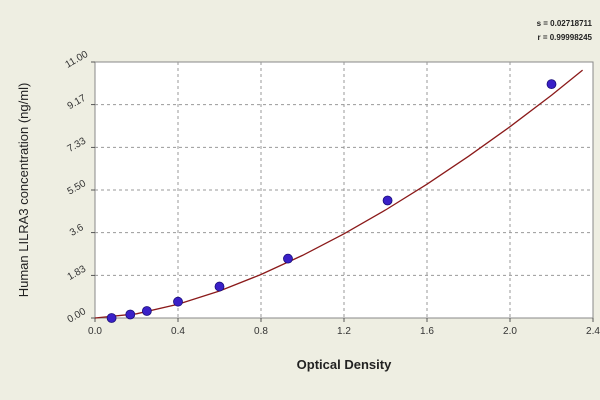 Image resolution: width=600 pixels, height=400 pixels. I want to click on x-tick-label: 2.0, so click(510, 331).